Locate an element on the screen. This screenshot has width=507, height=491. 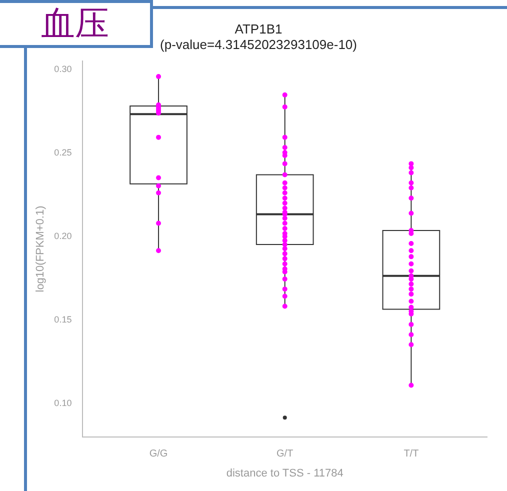
x-axis-title: distance to TSS - 11784 is located at coordinates (285, 473).